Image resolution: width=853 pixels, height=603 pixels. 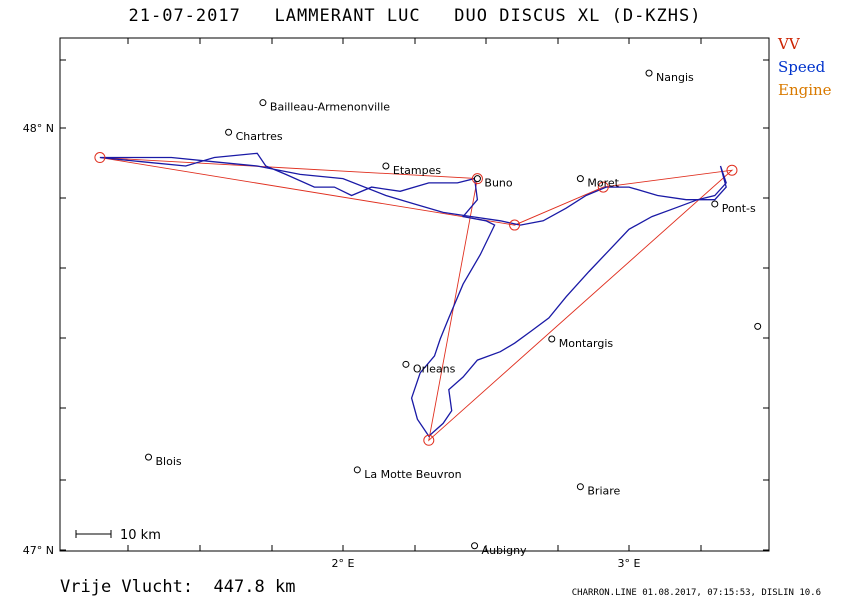 What do you see at coordinates (739, 208) in the screenshot?
I see `town-label: Pont-s` at bounding box center [739, 208].